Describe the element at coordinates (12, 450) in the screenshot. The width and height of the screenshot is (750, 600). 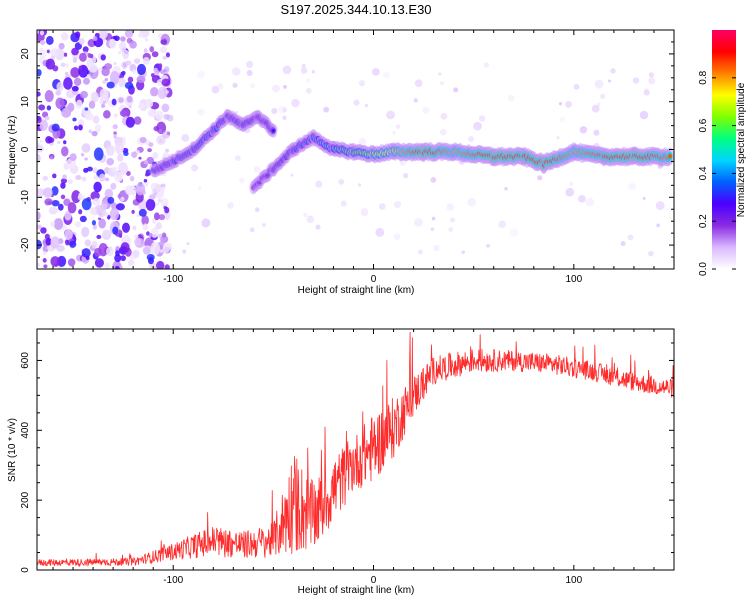
I see `snr-y-axis-label: SNR (10 * v/v)` at that location.